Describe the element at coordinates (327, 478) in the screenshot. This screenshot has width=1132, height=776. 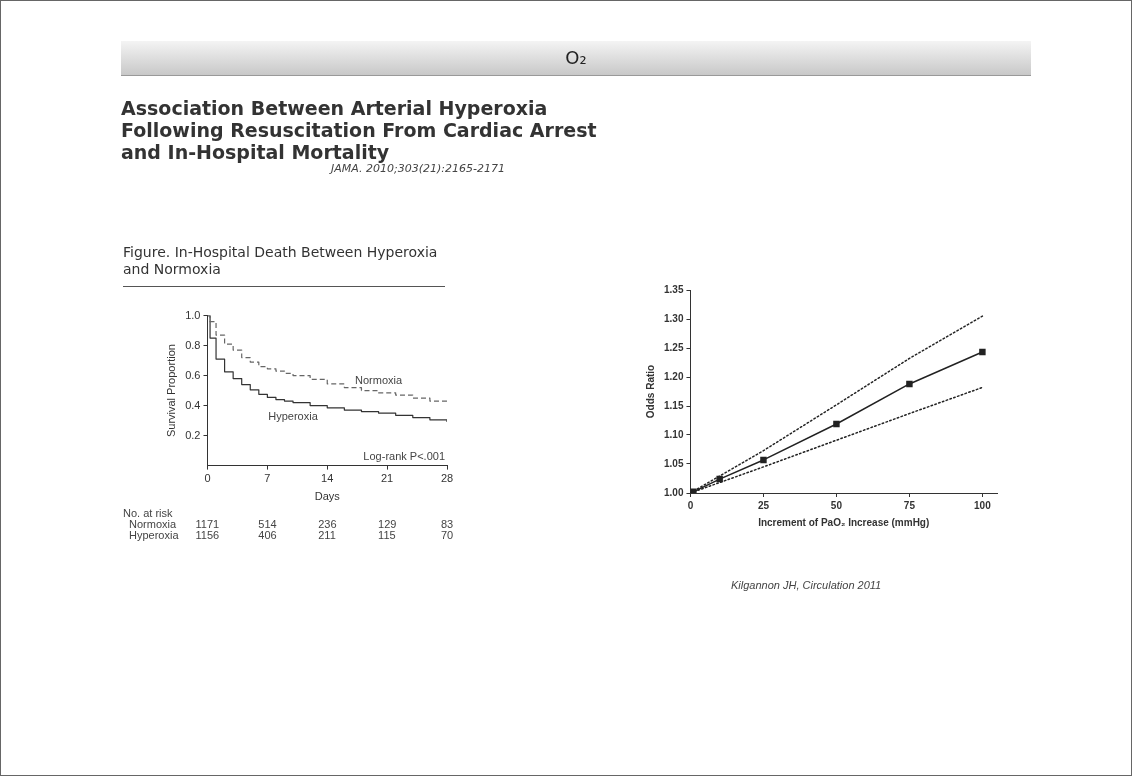
I see `x-tick-label: 14` at that location.